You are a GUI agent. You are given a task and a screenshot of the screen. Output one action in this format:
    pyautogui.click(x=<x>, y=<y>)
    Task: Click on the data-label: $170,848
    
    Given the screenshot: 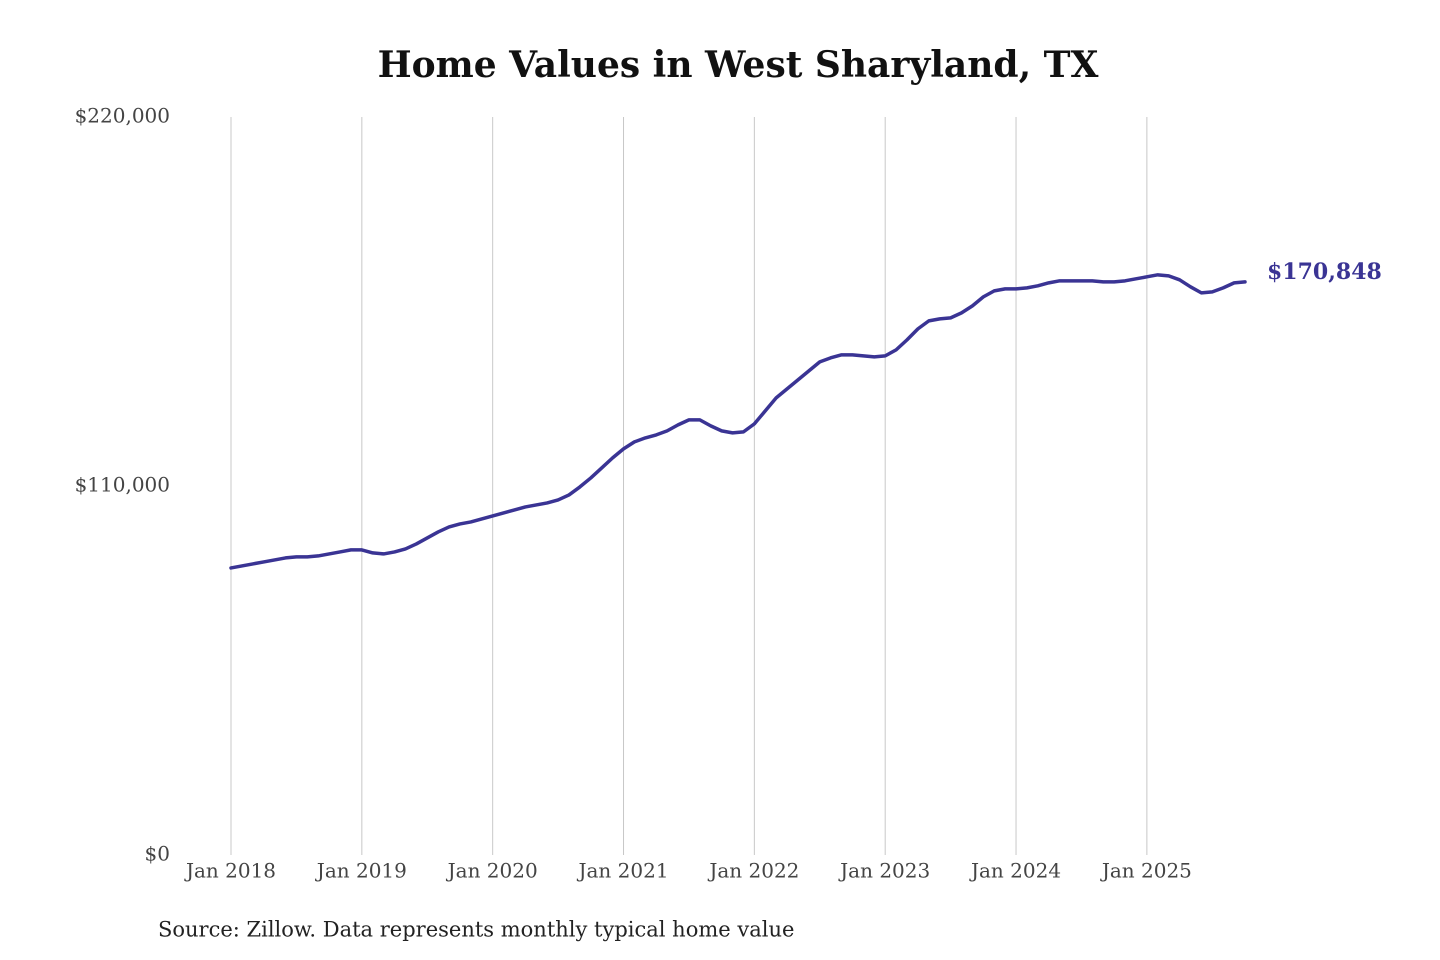 What is the action you would take?
    pyautogui.click(x=1324, y=272)
    